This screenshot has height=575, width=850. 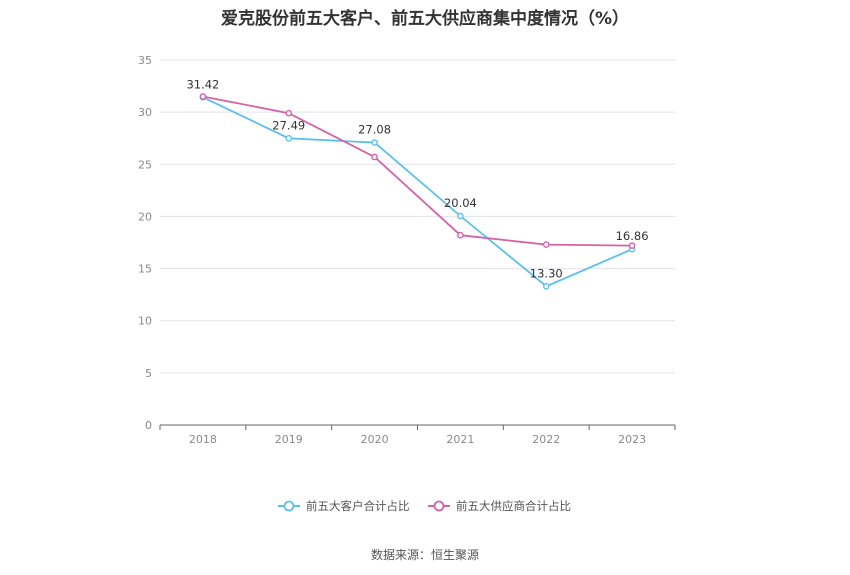 What do you see at coordinates (424, 555) in the screenshot?
I see `data-source-note: 数据来源：恒生聚源` at bounding box center [424, 555].